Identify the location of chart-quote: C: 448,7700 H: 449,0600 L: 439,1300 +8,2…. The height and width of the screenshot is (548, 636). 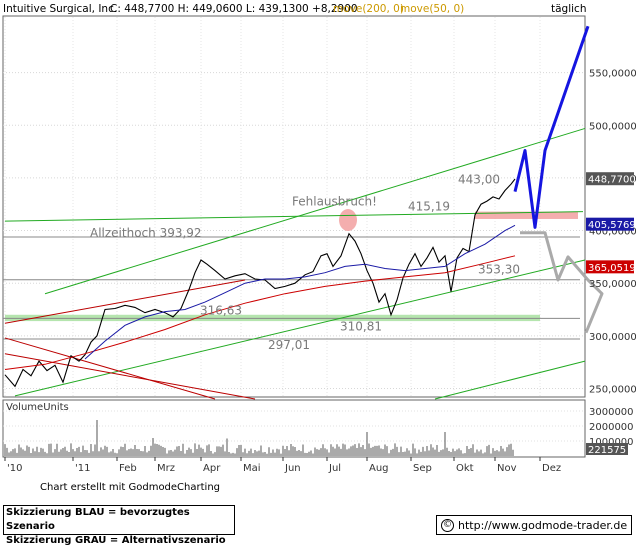
(234, 9).